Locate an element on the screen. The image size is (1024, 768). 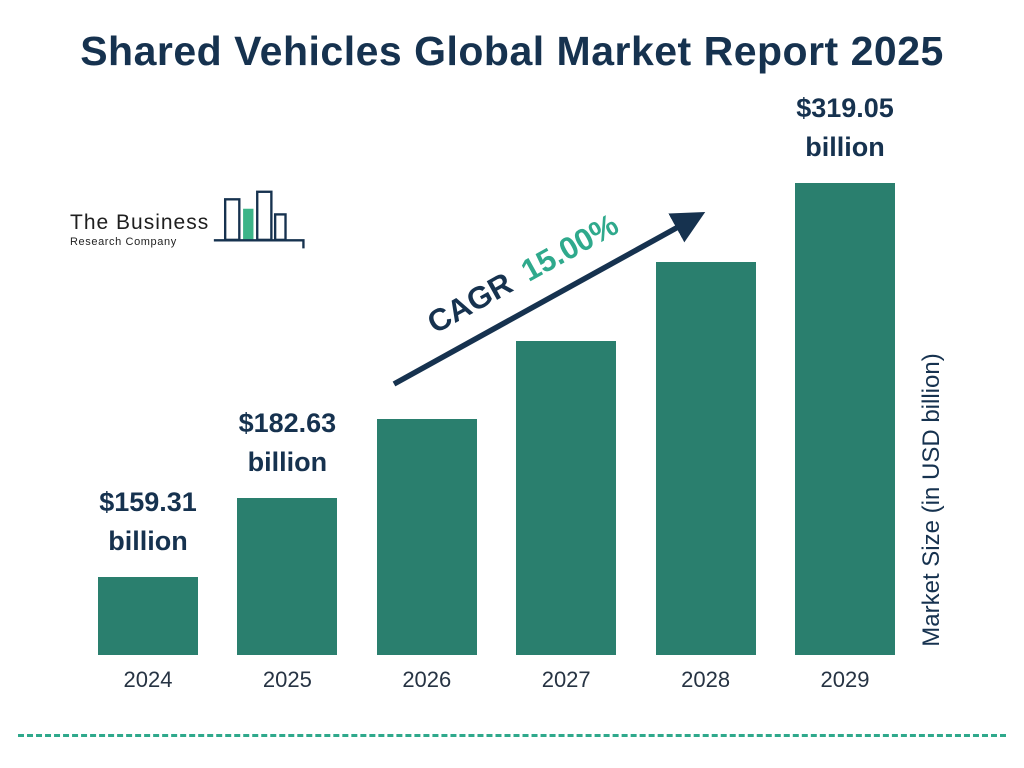
x-tick-label: 2024 is located at coordinates (148, 679).